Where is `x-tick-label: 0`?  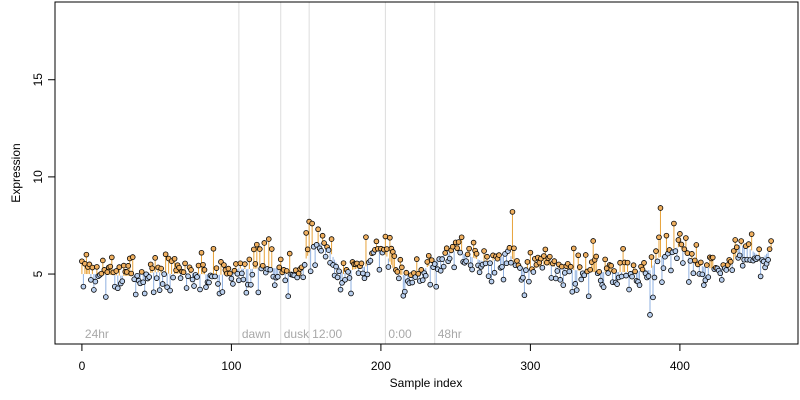
x-tick-label: 0 is located at coordinates (82, 366).